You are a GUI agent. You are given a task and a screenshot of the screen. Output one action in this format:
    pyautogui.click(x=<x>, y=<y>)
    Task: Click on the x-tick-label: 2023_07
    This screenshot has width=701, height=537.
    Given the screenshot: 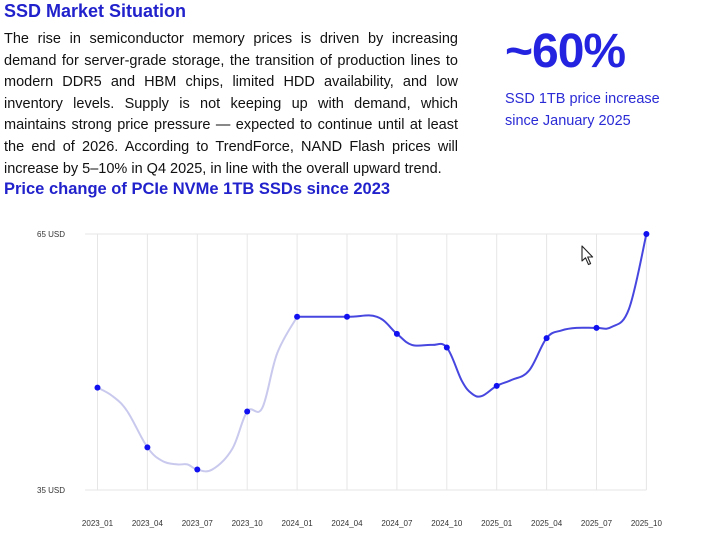 What is the action you would take?
    pyautogui.click(x=198, y=523)
    